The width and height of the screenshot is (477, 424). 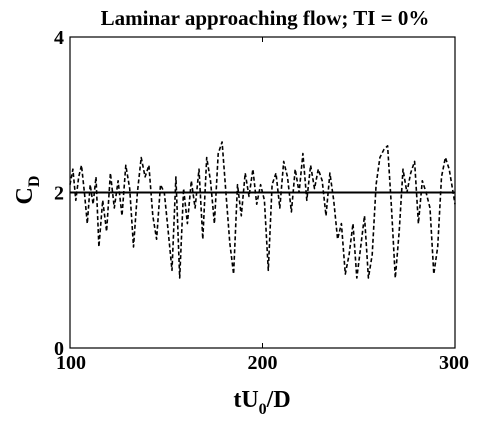 I want to click on y-axis-label-main: C, so click(x=25, y=195).